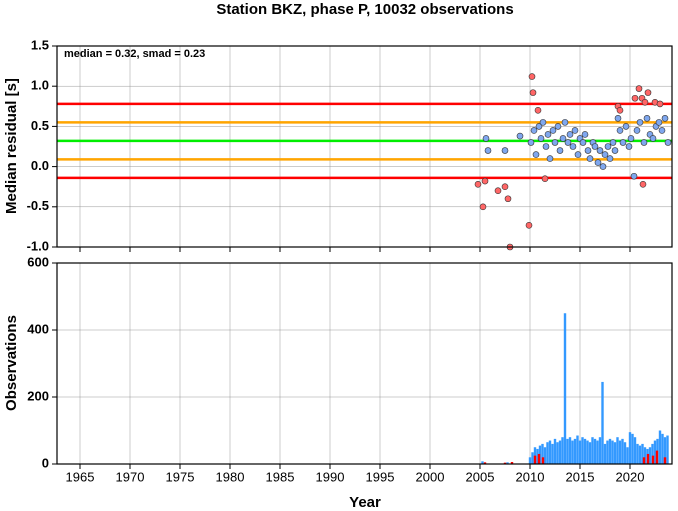 This screenshot has height=511, width=678. Describe the element at coordinates (40, 85) in the screenshot. I see `y-tick-label: 1.0` at that location.